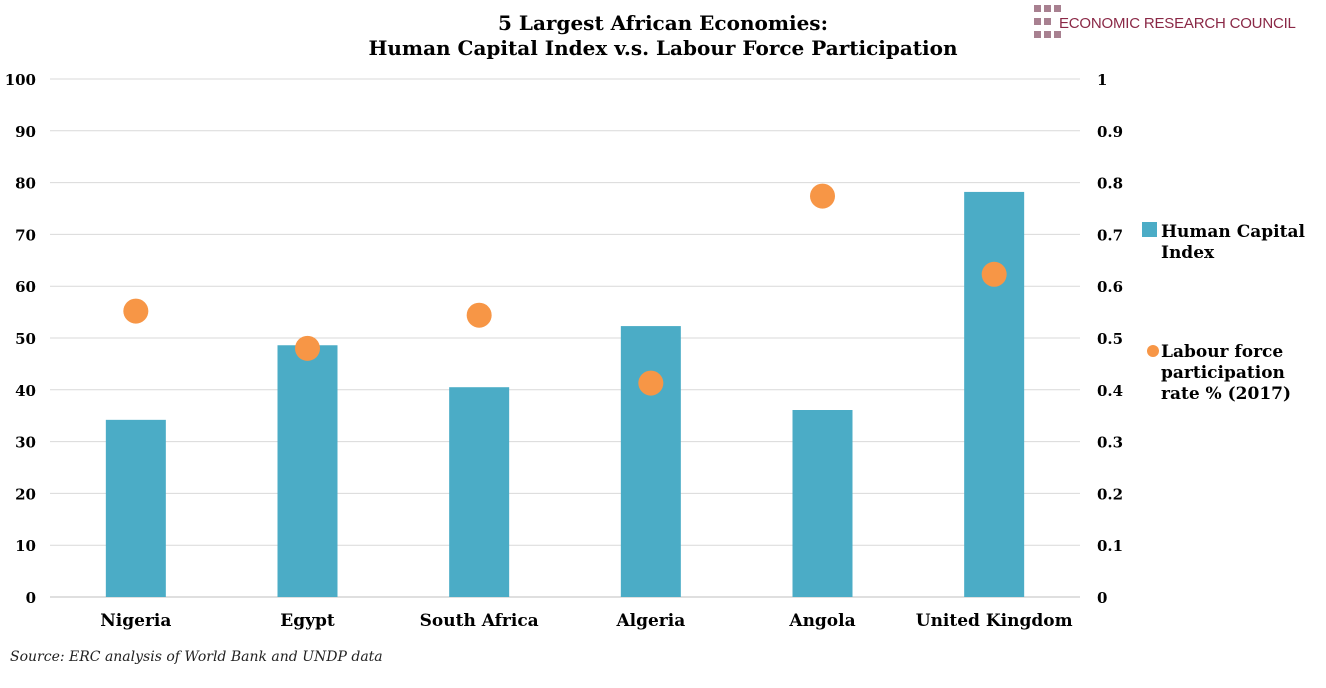 This screenshot has height=688, width=1326. I want to click on y2-tick-label: 0.7, so click(1110, 235).